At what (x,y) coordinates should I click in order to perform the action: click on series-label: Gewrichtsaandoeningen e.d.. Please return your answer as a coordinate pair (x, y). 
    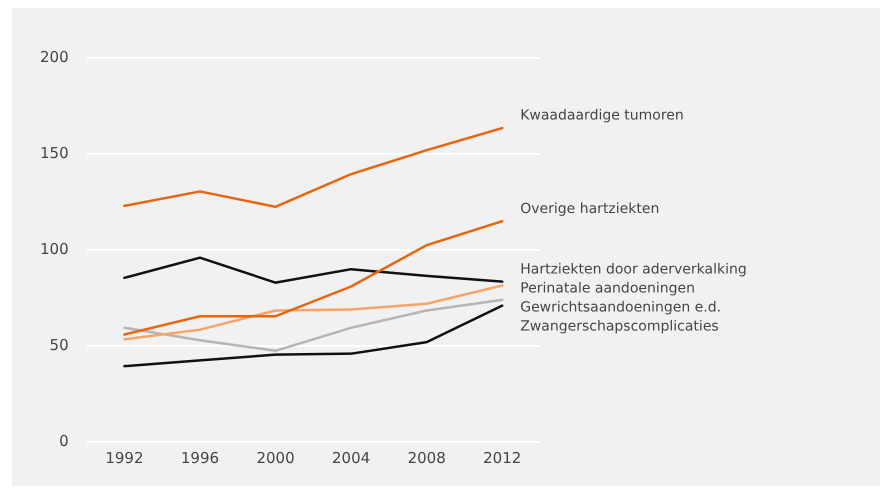
    Looking at the image, I should click on (621, 307).